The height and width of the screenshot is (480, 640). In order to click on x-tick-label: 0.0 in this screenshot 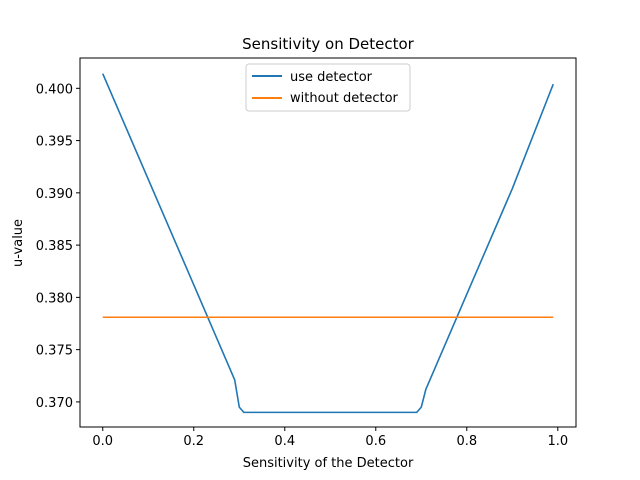, I will do `click(102, 441)`.